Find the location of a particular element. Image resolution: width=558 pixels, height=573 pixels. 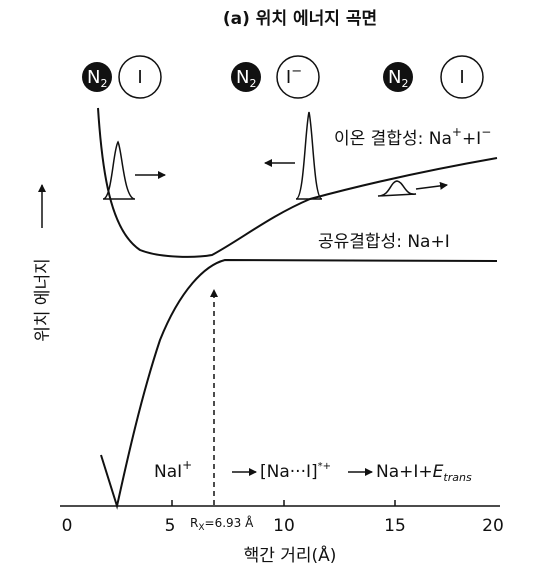

iodide-label: I is located at coordinates (288, 77).